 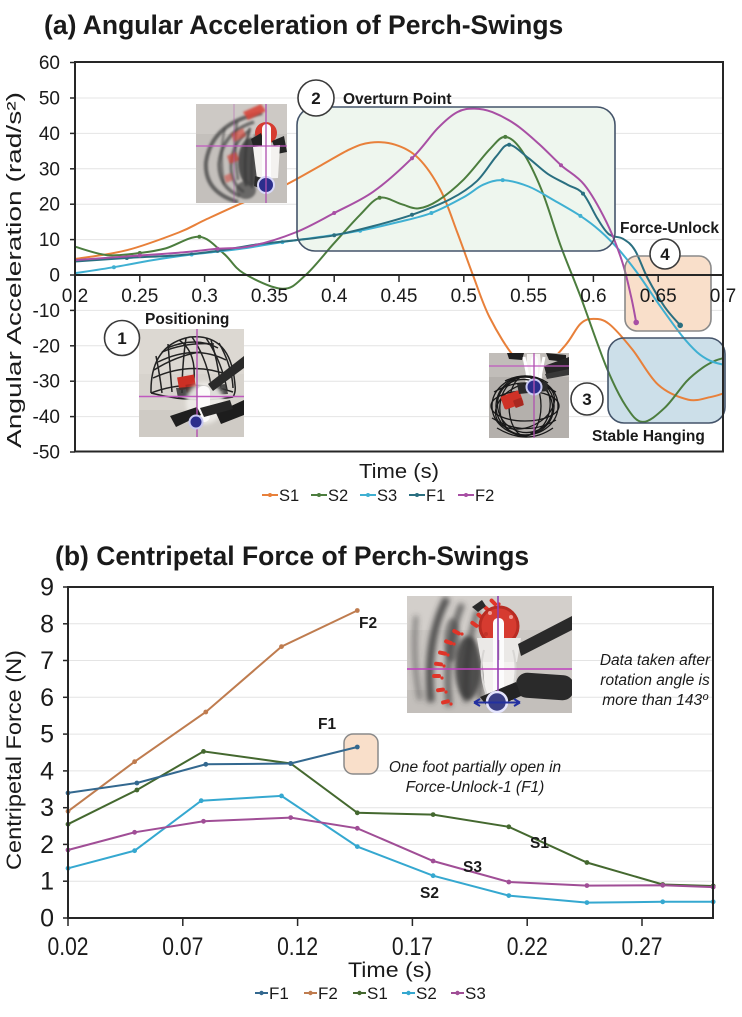 I want to click on svg-text: 10, so click(x=49, y=240).